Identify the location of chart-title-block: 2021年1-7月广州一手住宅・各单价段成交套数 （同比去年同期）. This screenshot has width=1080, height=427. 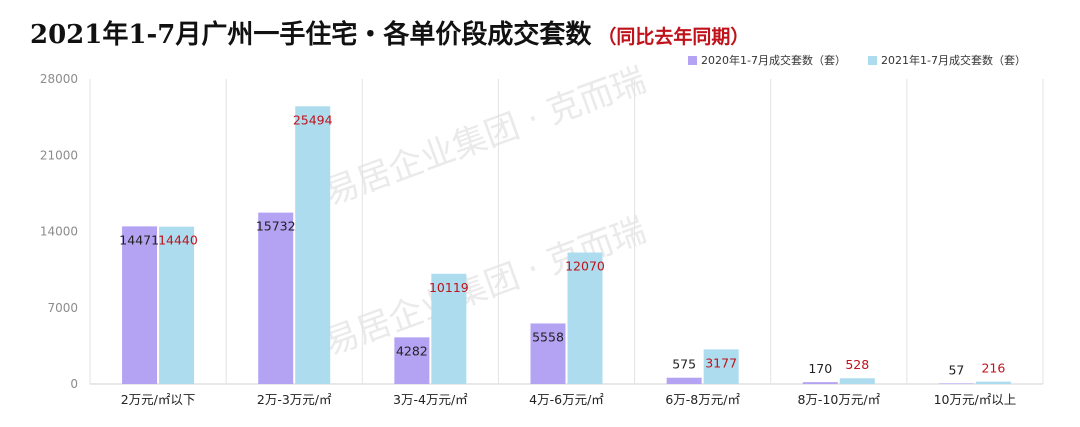
(389, 32).